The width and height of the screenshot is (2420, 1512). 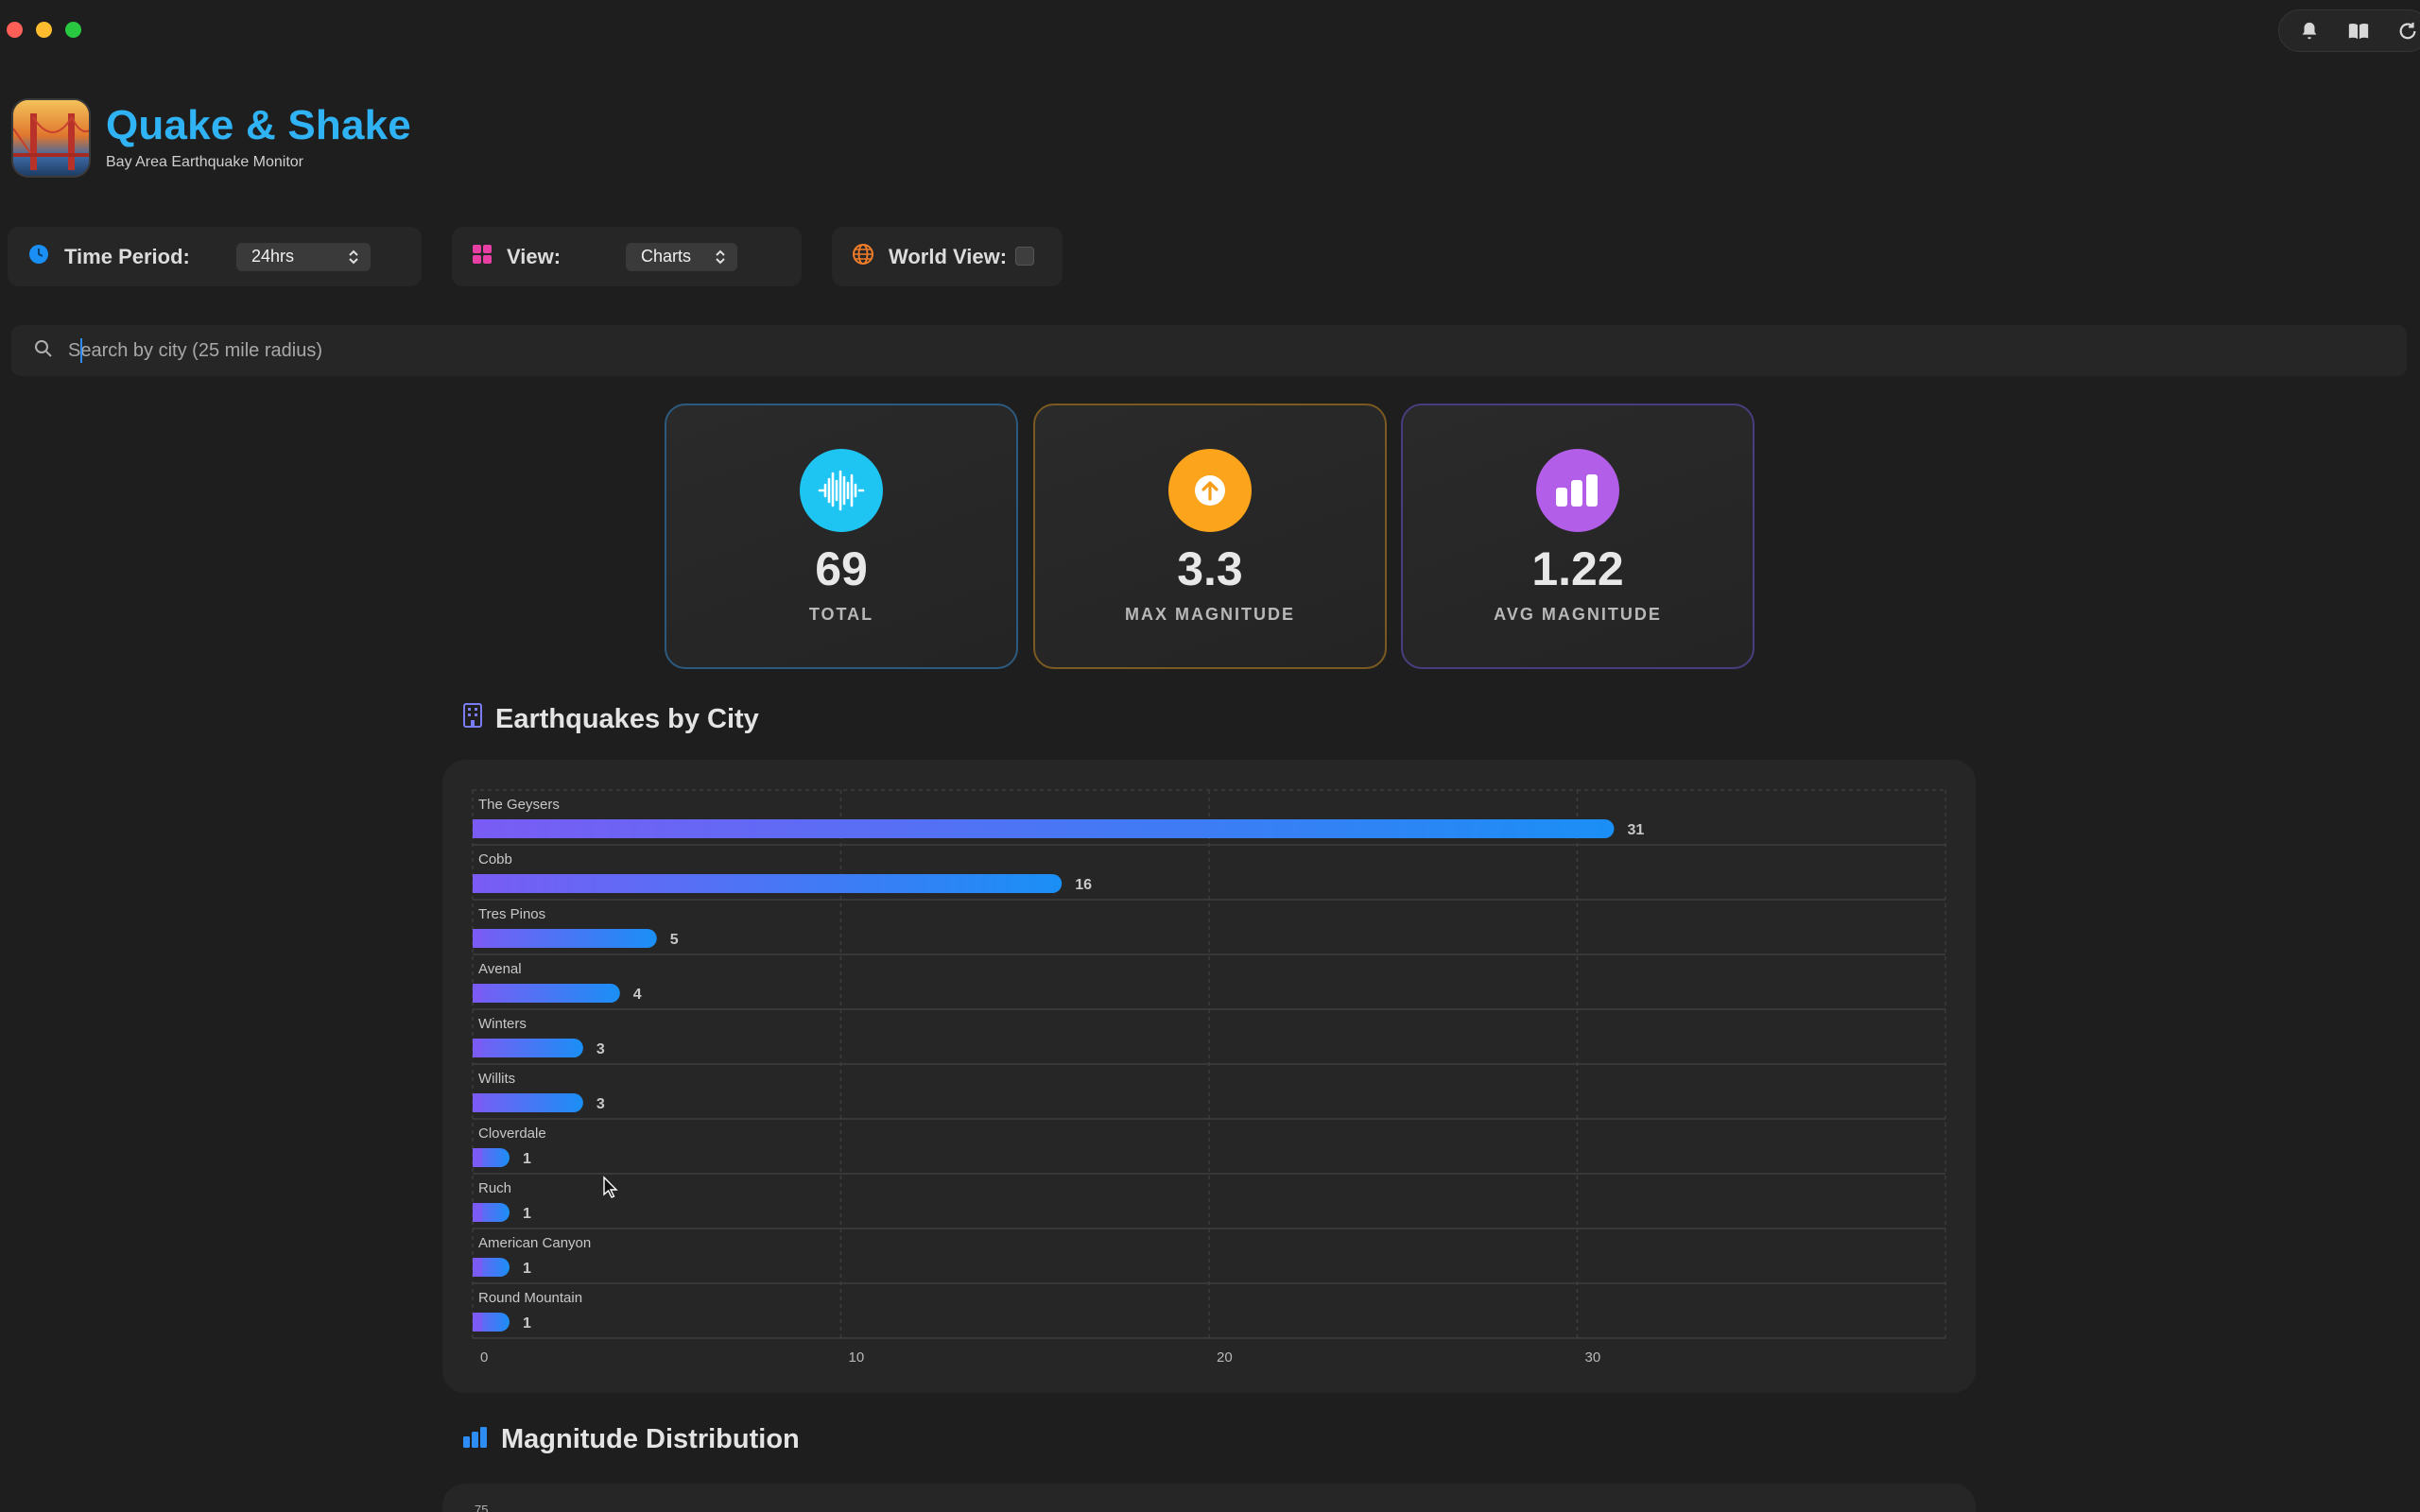 I want to click on bar-category-label: Winters, so click(x=502, y=1024).